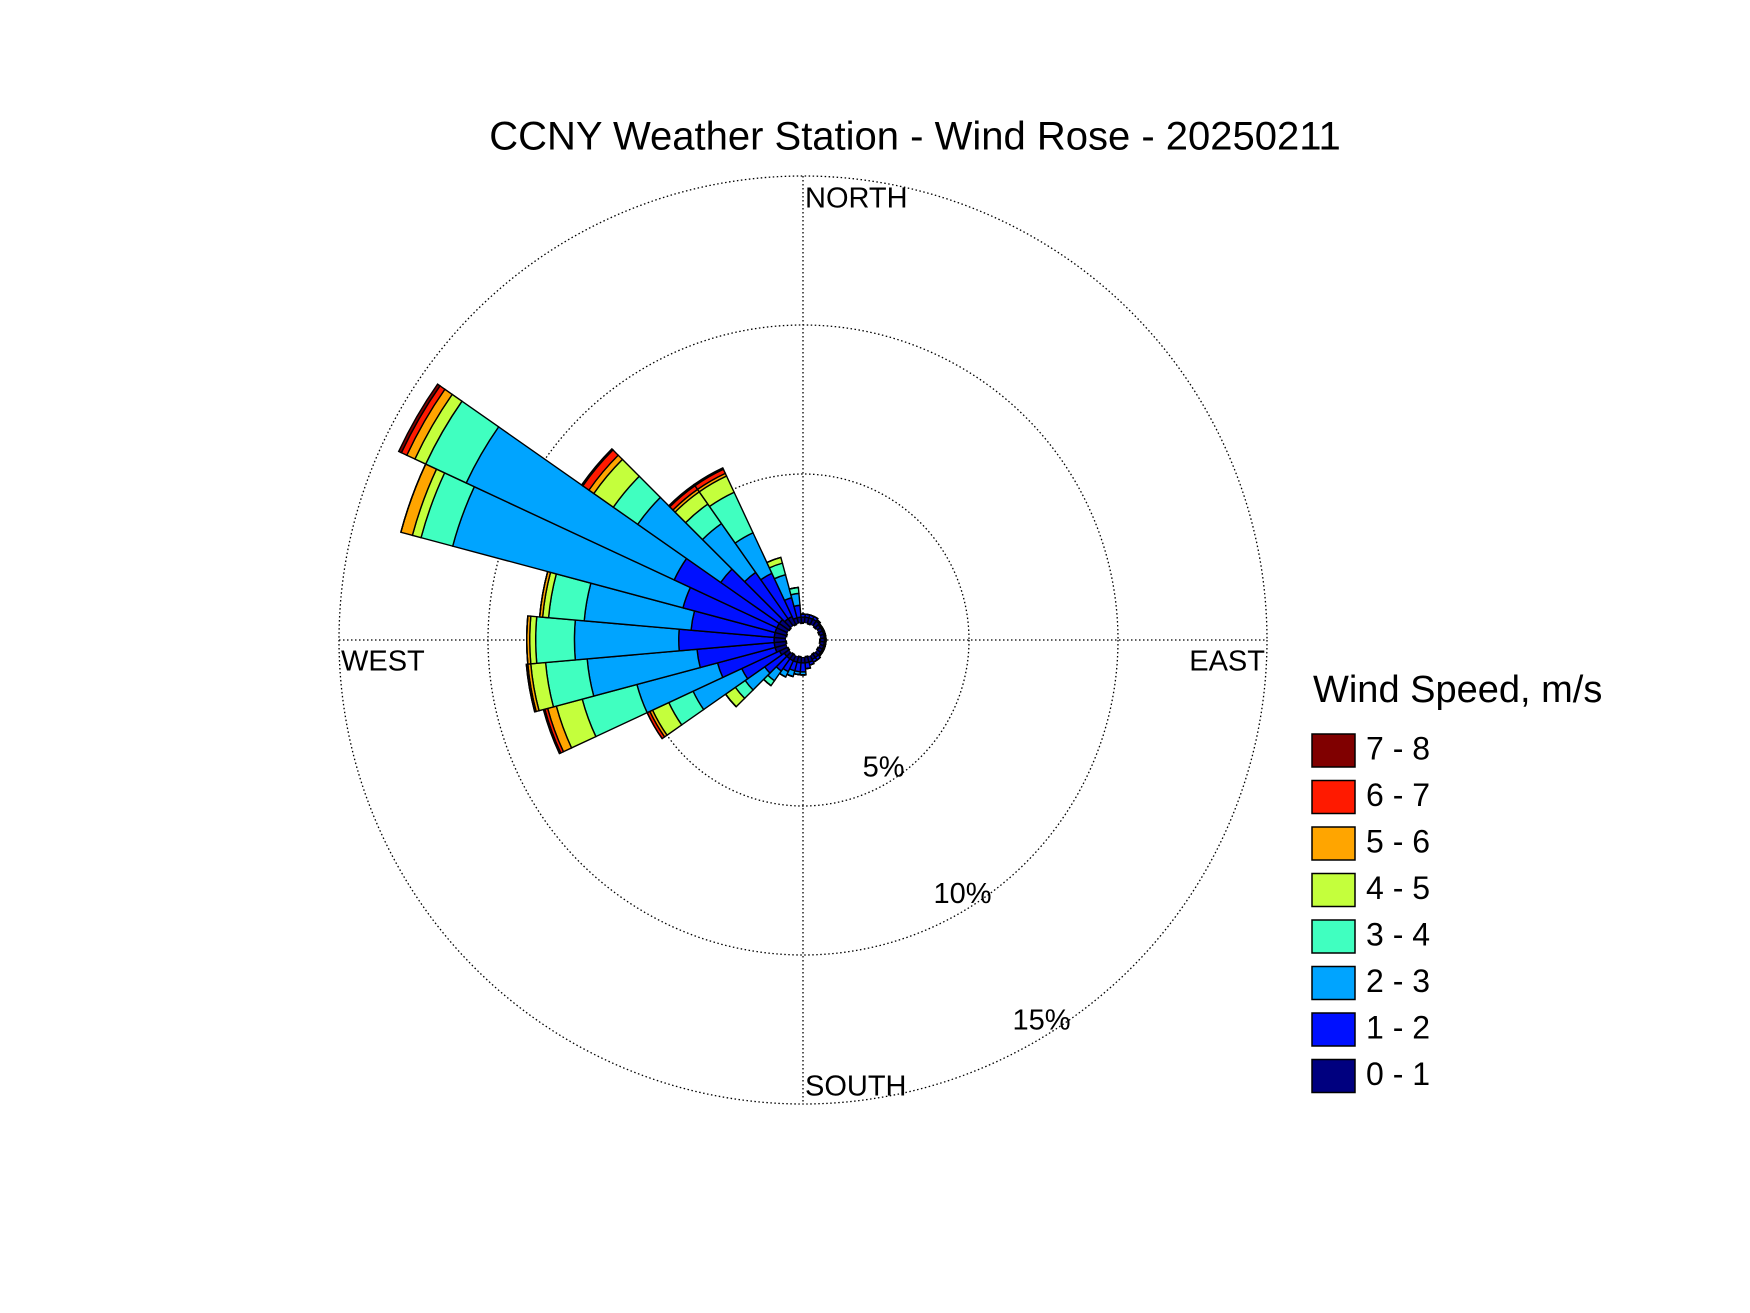 Image resolution: width=1750 pixels, height=1313 pixels. What do you see at coordinates (1398, 841) in the screenshot?
I see `legend-label: 5 - 6` at bounding box center [1398, 841].